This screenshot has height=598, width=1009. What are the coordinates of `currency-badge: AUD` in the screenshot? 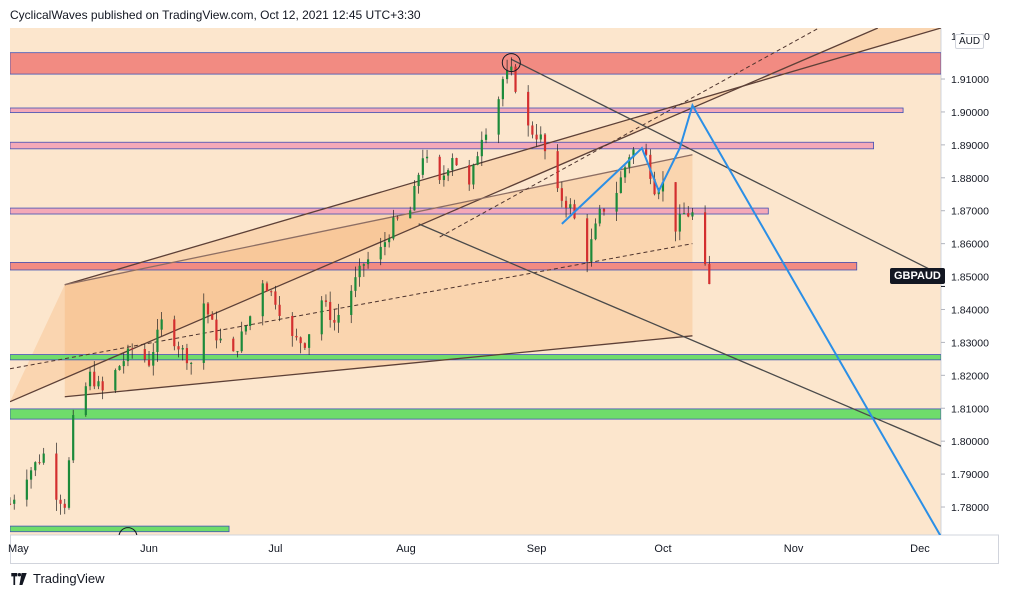 It's located at (970, 41).